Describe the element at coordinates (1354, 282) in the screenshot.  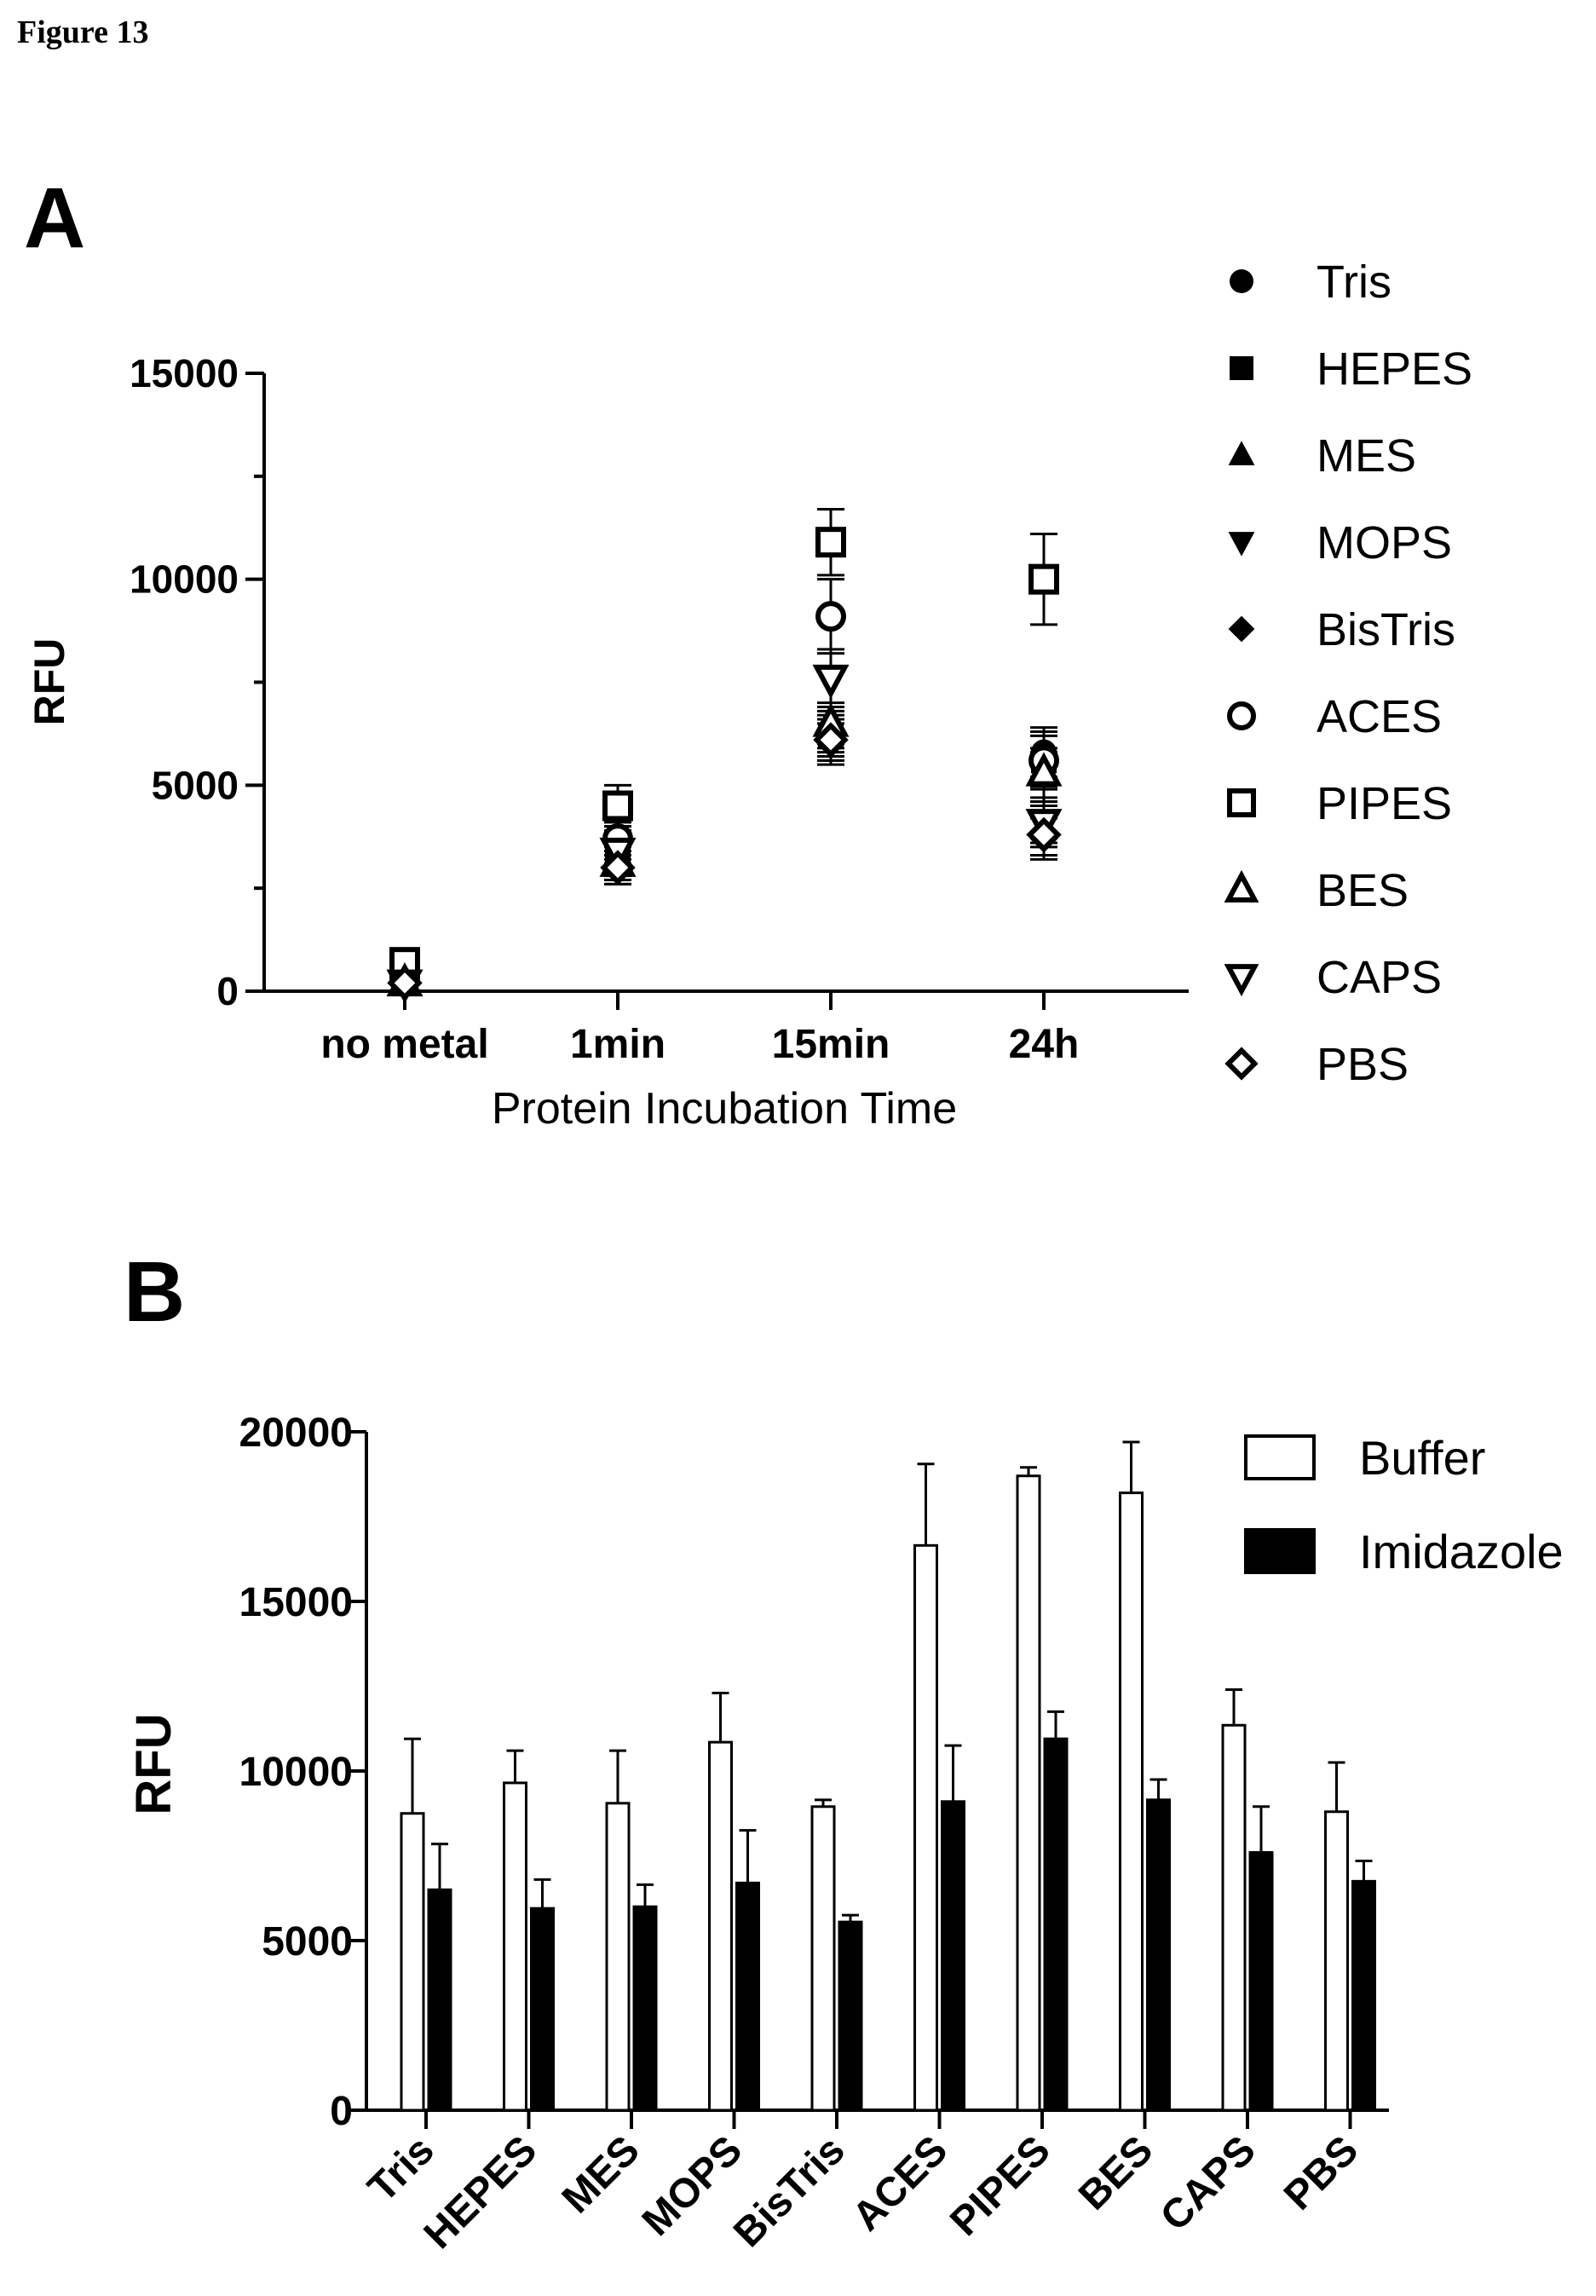
I see `panel-a-legend-label: Tris` at that location.